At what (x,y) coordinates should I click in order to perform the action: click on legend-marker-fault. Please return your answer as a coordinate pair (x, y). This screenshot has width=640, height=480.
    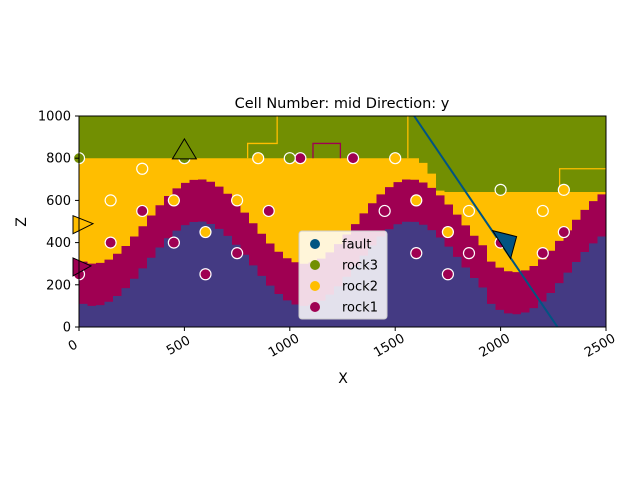
    Looking at the image, I should click on (315, 244).